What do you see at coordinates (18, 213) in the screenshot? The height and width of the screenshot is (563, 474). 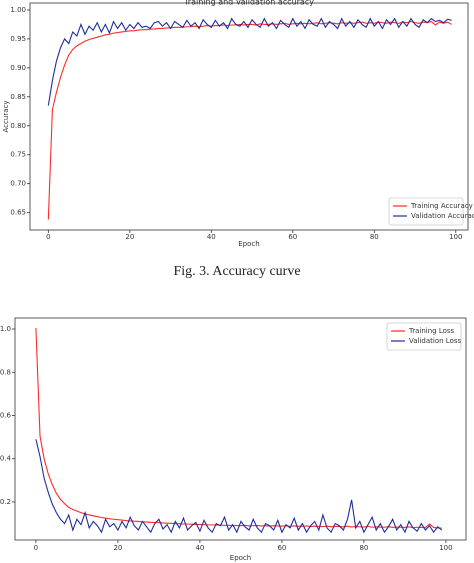 I see `y-tick-label: 0.65` at bounding box center [18, 213].